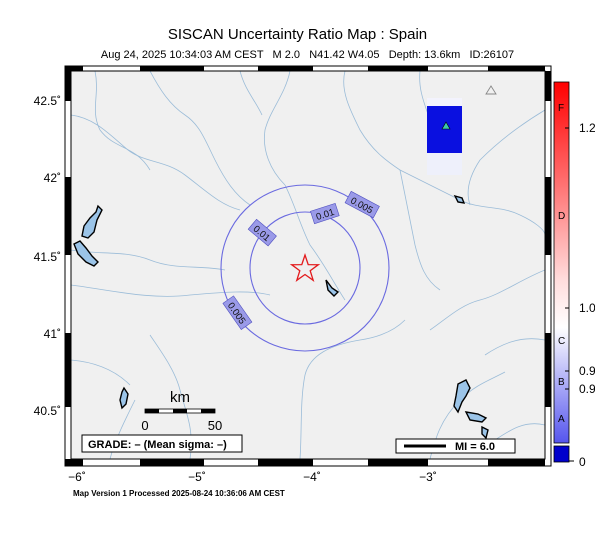 The height and width of the screenshot is (533, 595). What do you see at coordinates (144, 425) in the screenshot?
I see `scale-start: 0` at bounding box center [144, 425].